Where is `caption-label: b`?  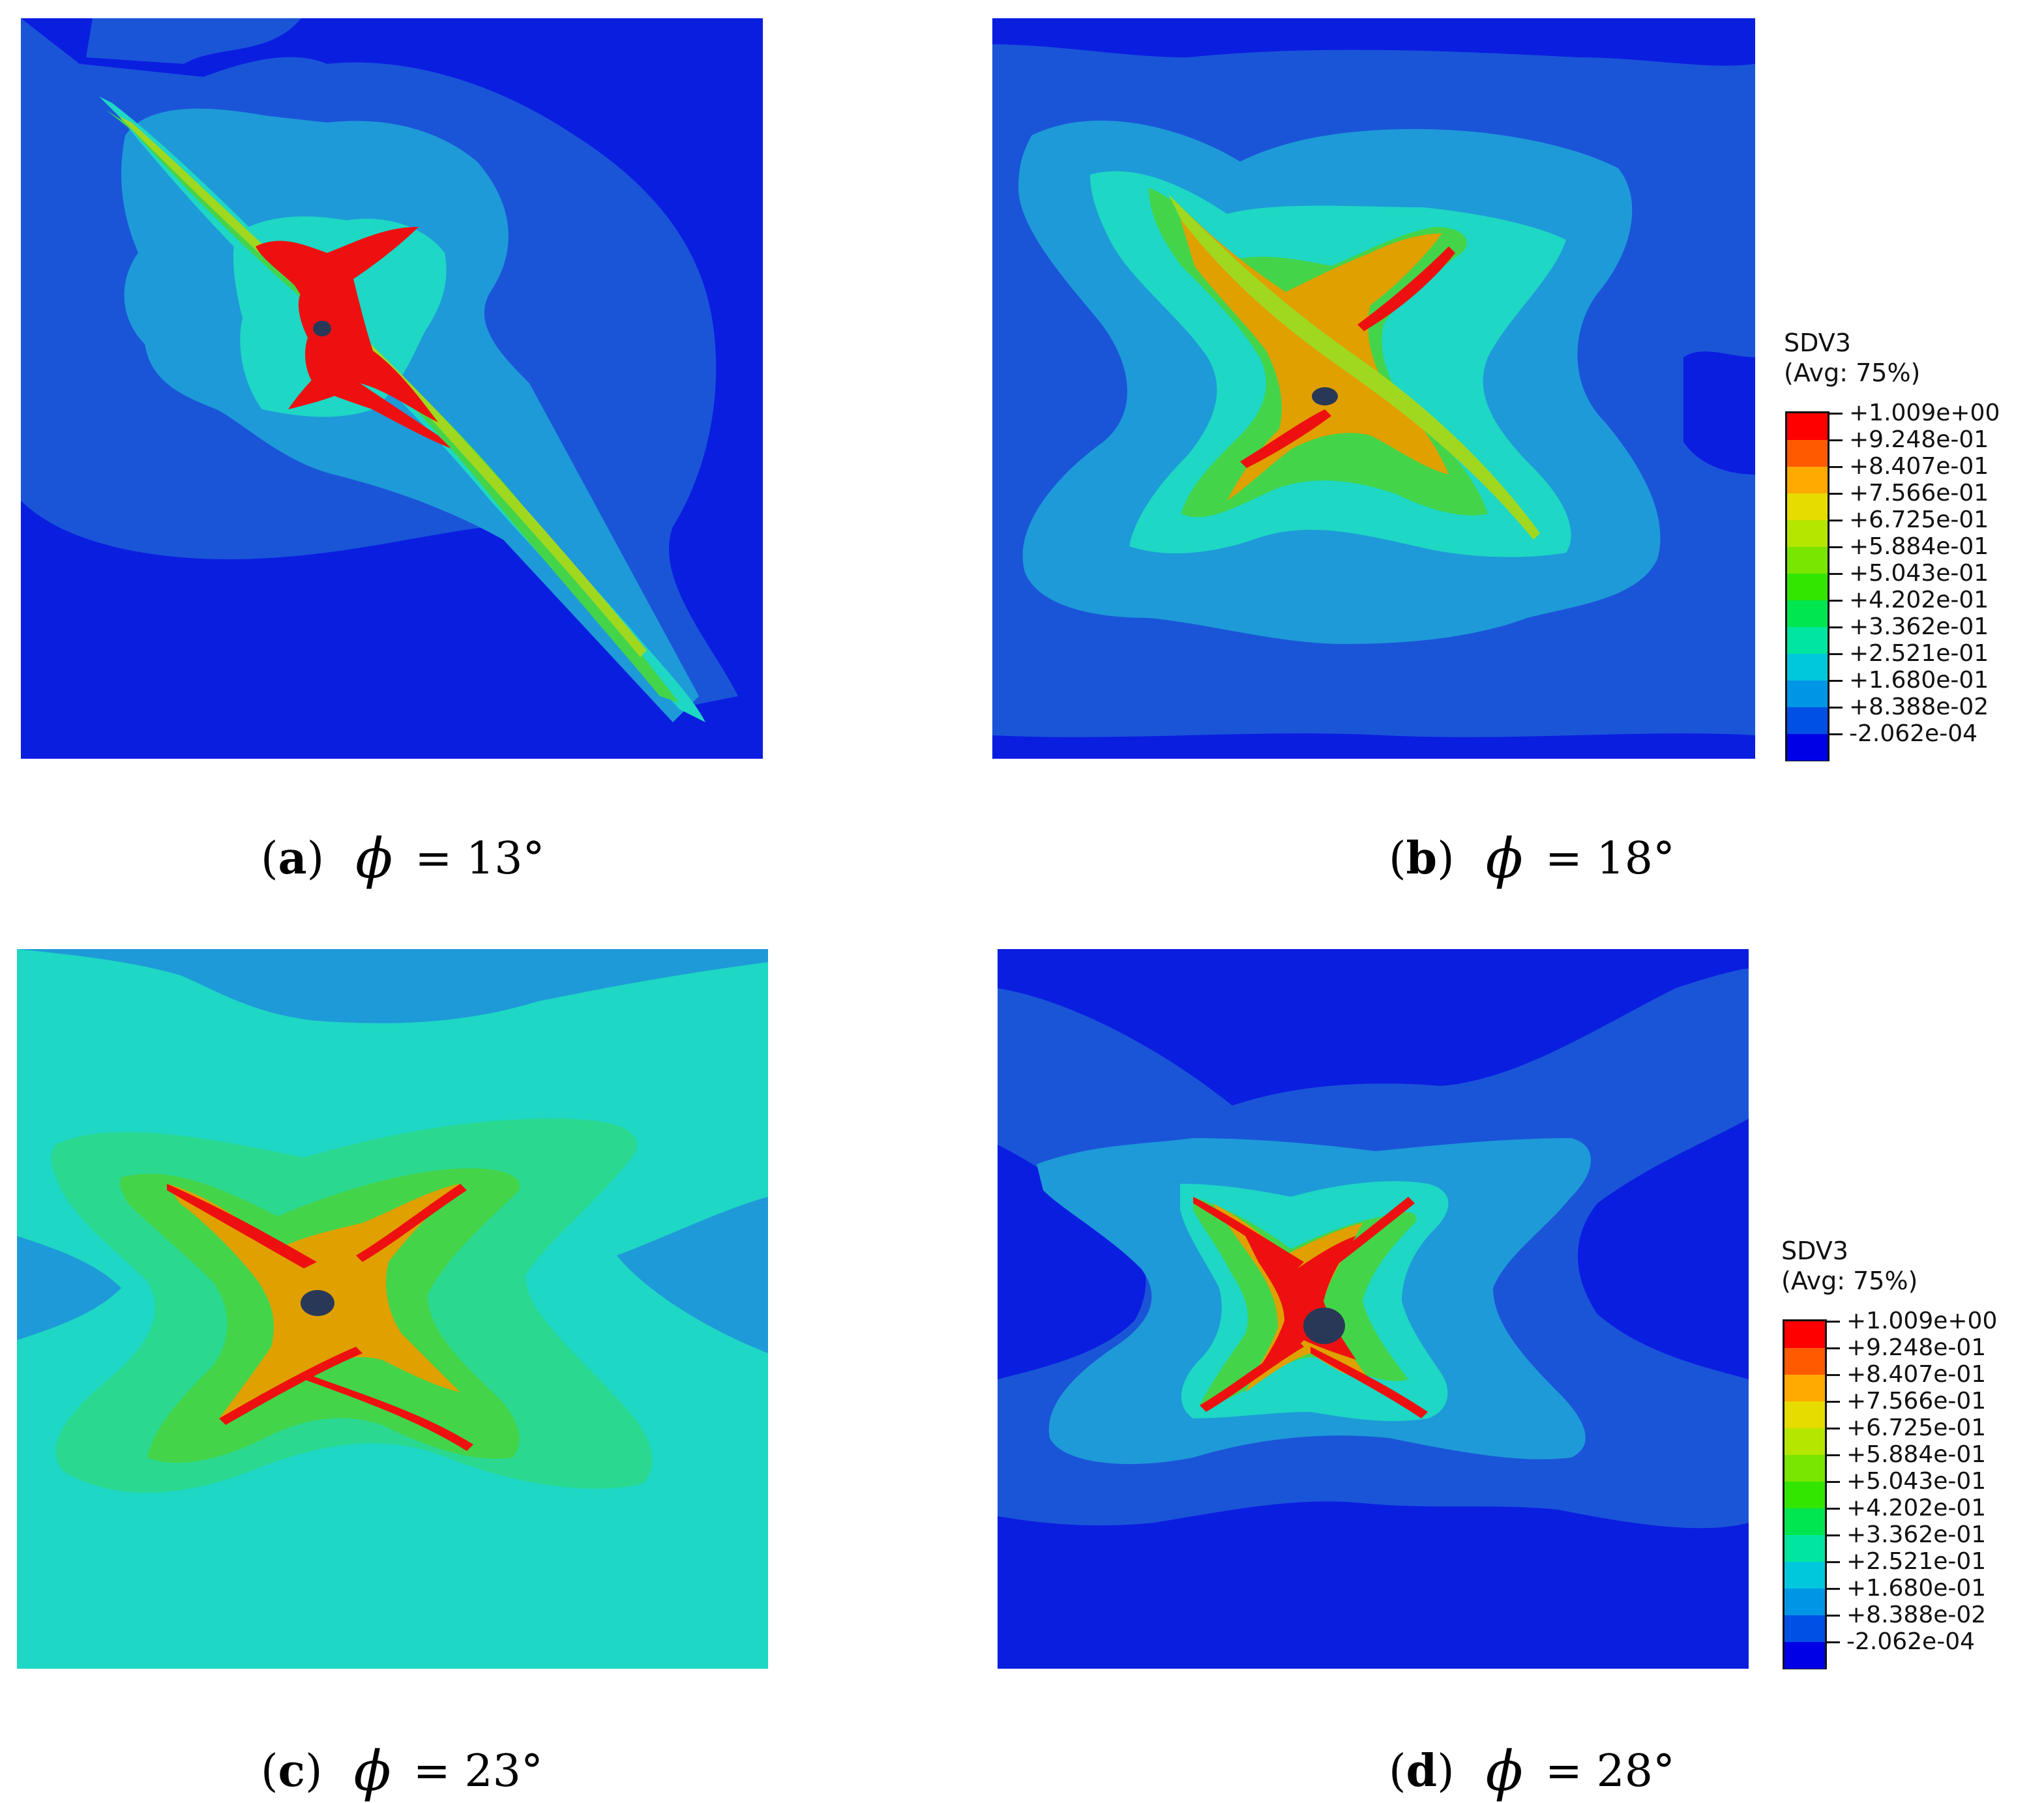 caption-label: b is located at coordinates (1422, 858).